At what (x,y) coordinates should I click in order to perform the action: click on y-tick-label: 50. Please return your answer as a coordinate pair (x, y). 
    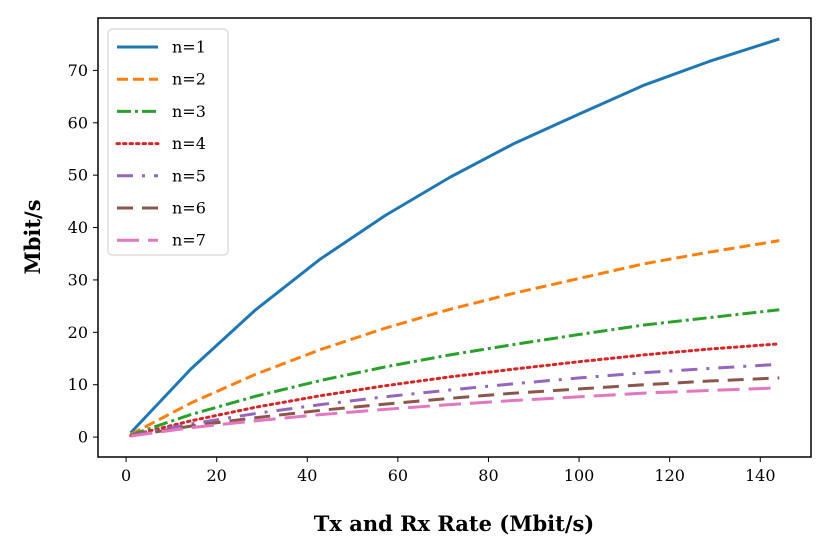
    Looking at the image, I should click on (78, 175).